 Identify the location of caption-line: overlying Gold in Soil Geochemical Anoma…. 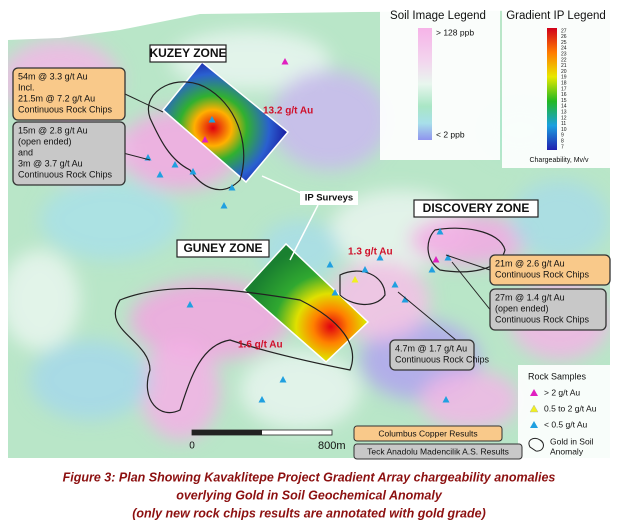
(309, 495).